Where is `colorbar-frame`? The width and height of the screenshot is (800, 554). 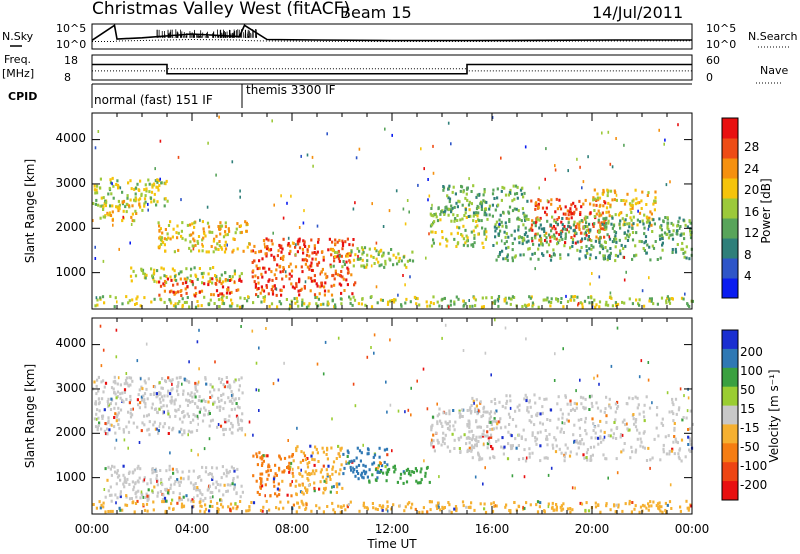
colorbar-frame is located at coordinates (730, 415).